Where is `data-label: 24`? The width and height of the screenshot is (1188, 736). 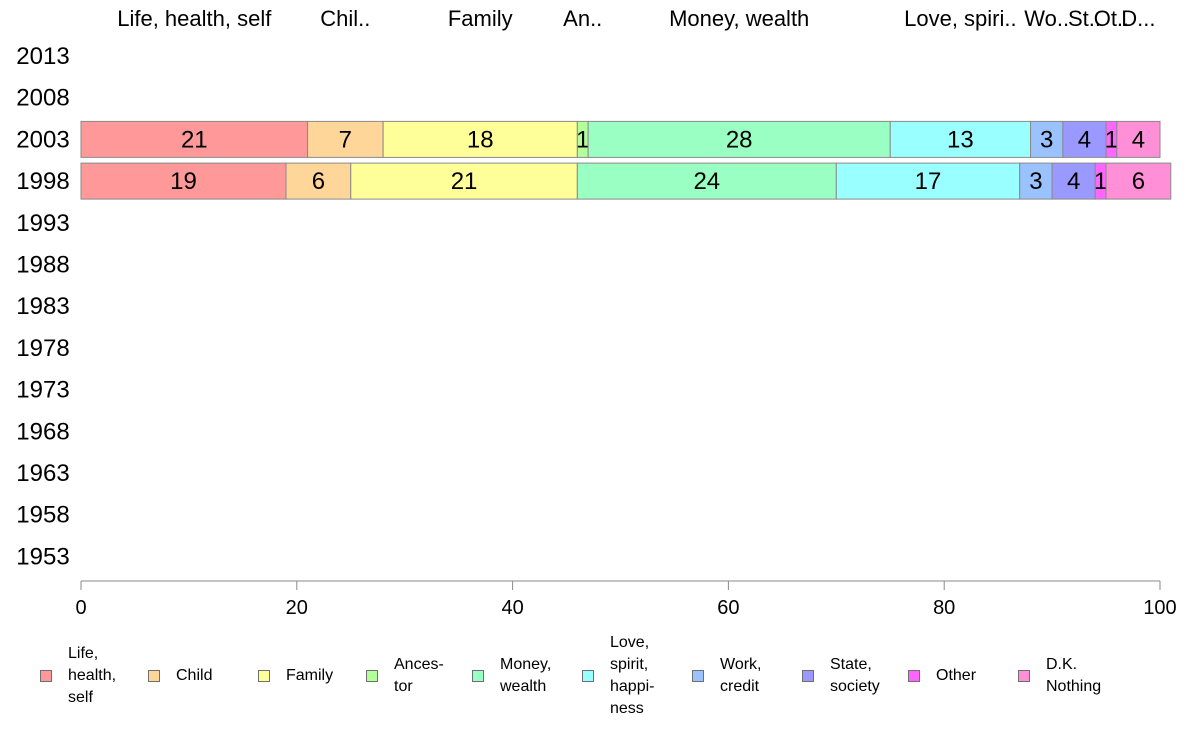
data-label: 24 is located at coordinates (706, 181).